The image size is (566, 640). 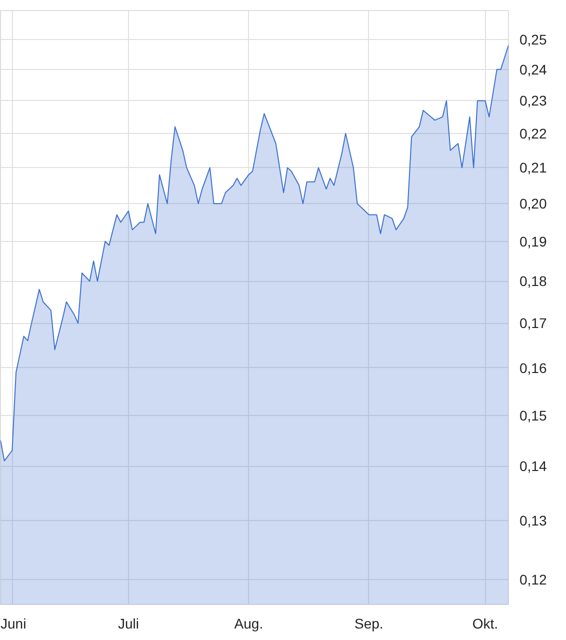 What do you see at coordinates (533, 204) in the screenshot?
I see `y-tick-label: 0,20` at bounding box center [533, 204].